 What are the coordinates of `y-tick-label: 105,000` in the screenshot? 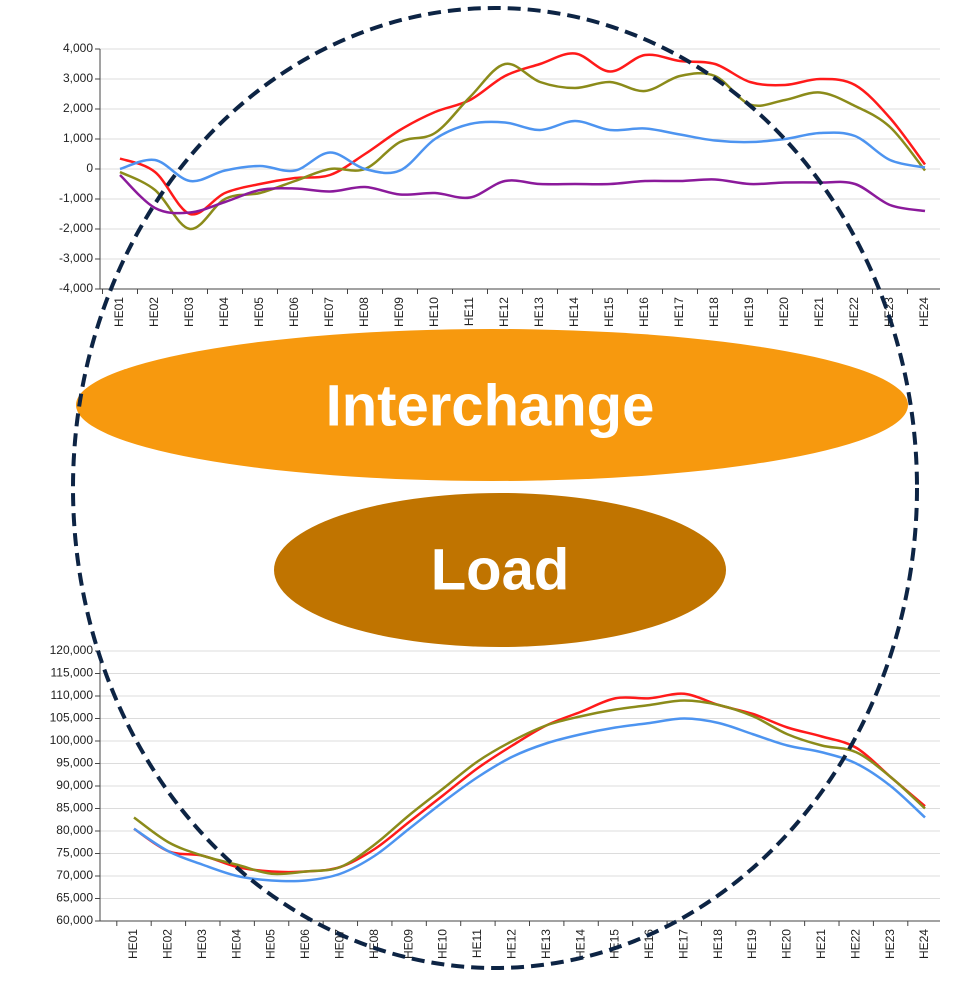 It's located at (72, 718).